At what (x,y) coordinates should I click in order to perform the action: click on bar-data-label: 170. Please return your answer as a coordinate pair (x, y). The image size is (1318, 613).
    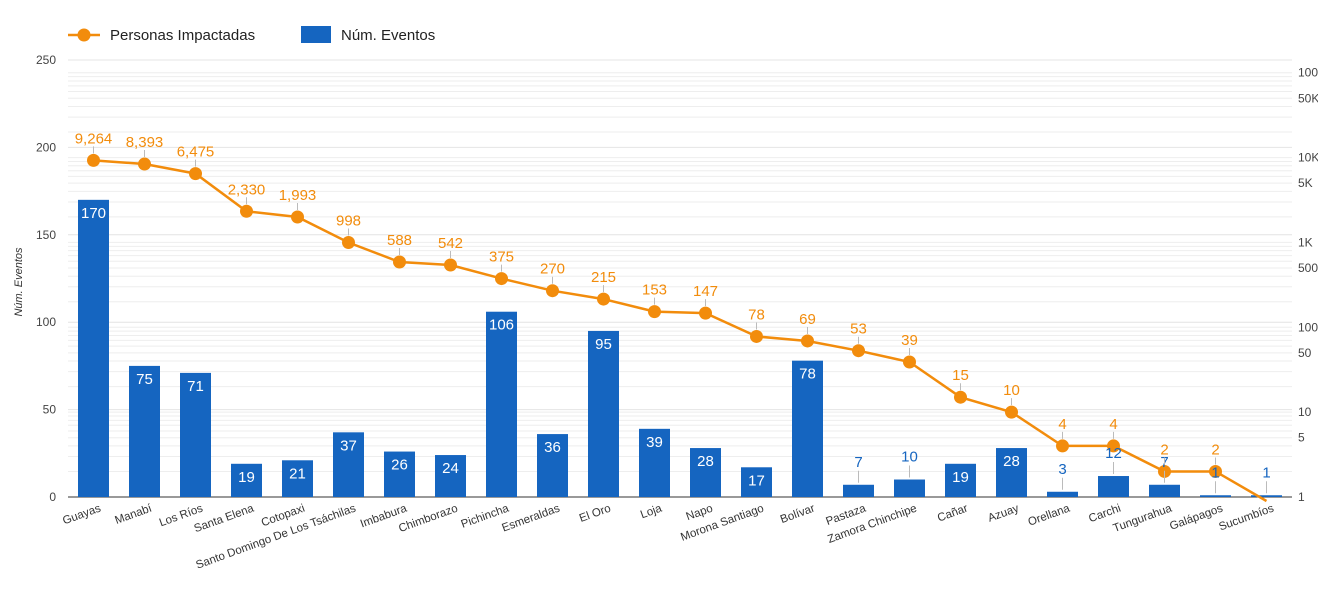
    Looking at the image, I should click on (93, 213).